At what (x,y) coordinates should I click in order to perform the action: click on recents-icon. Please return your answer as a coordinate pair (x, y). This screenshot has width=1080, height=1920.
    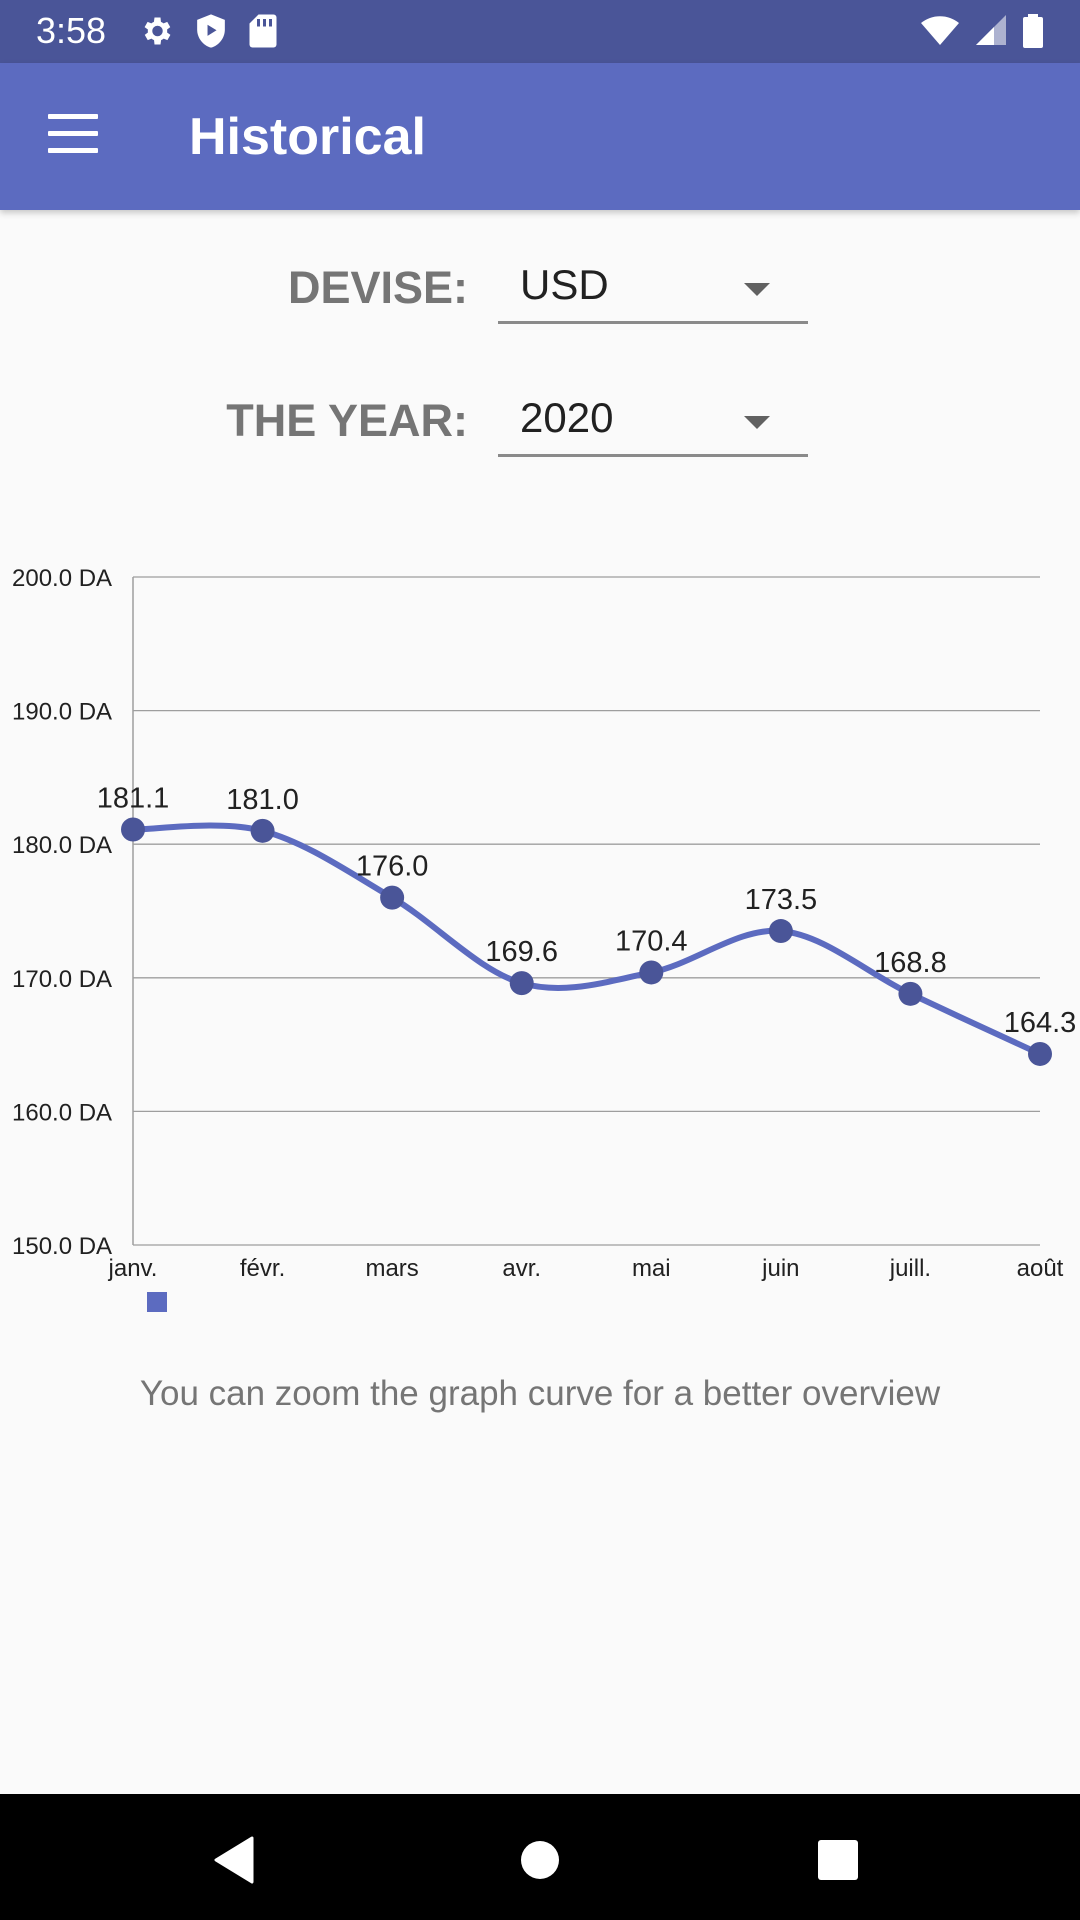
    Looking at the image, I should click on (838, 1860).